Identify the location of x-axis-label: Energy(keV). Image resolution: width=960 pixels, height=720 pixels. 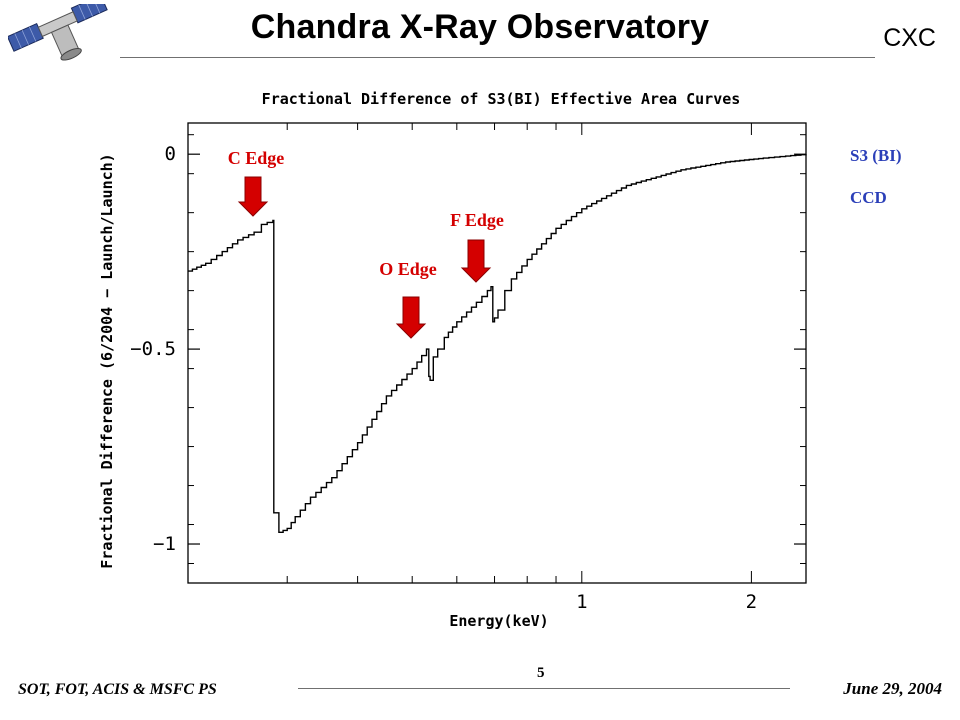
(498, 621).